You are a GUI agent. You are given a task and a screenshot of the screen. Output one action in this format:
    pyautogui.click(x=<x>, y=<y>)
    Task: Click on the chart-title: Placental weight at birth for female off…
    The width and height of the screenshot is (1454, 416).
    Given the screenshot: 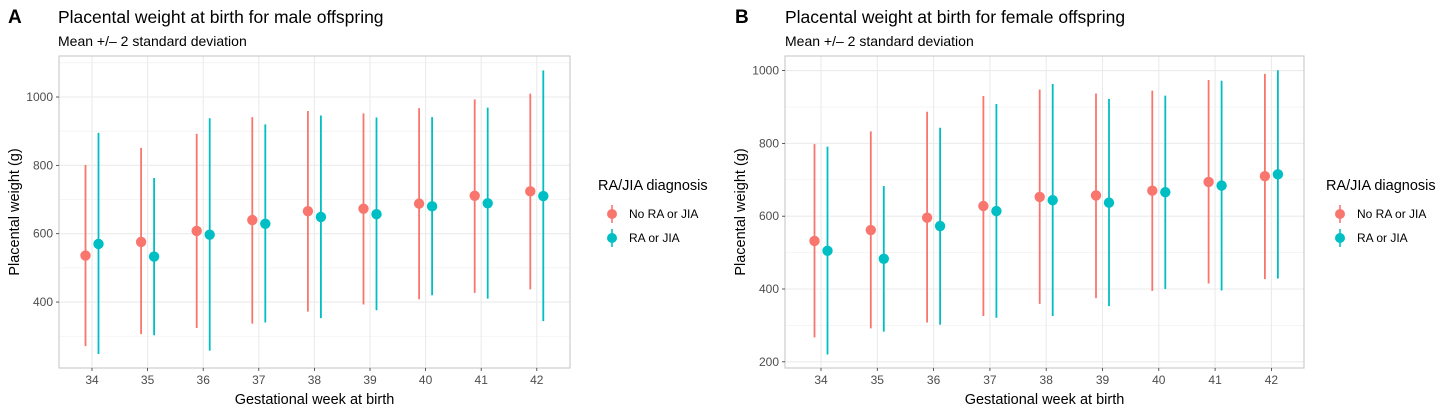 What is the action you would take?
    pyautogui.click(x=955, y=17)
    